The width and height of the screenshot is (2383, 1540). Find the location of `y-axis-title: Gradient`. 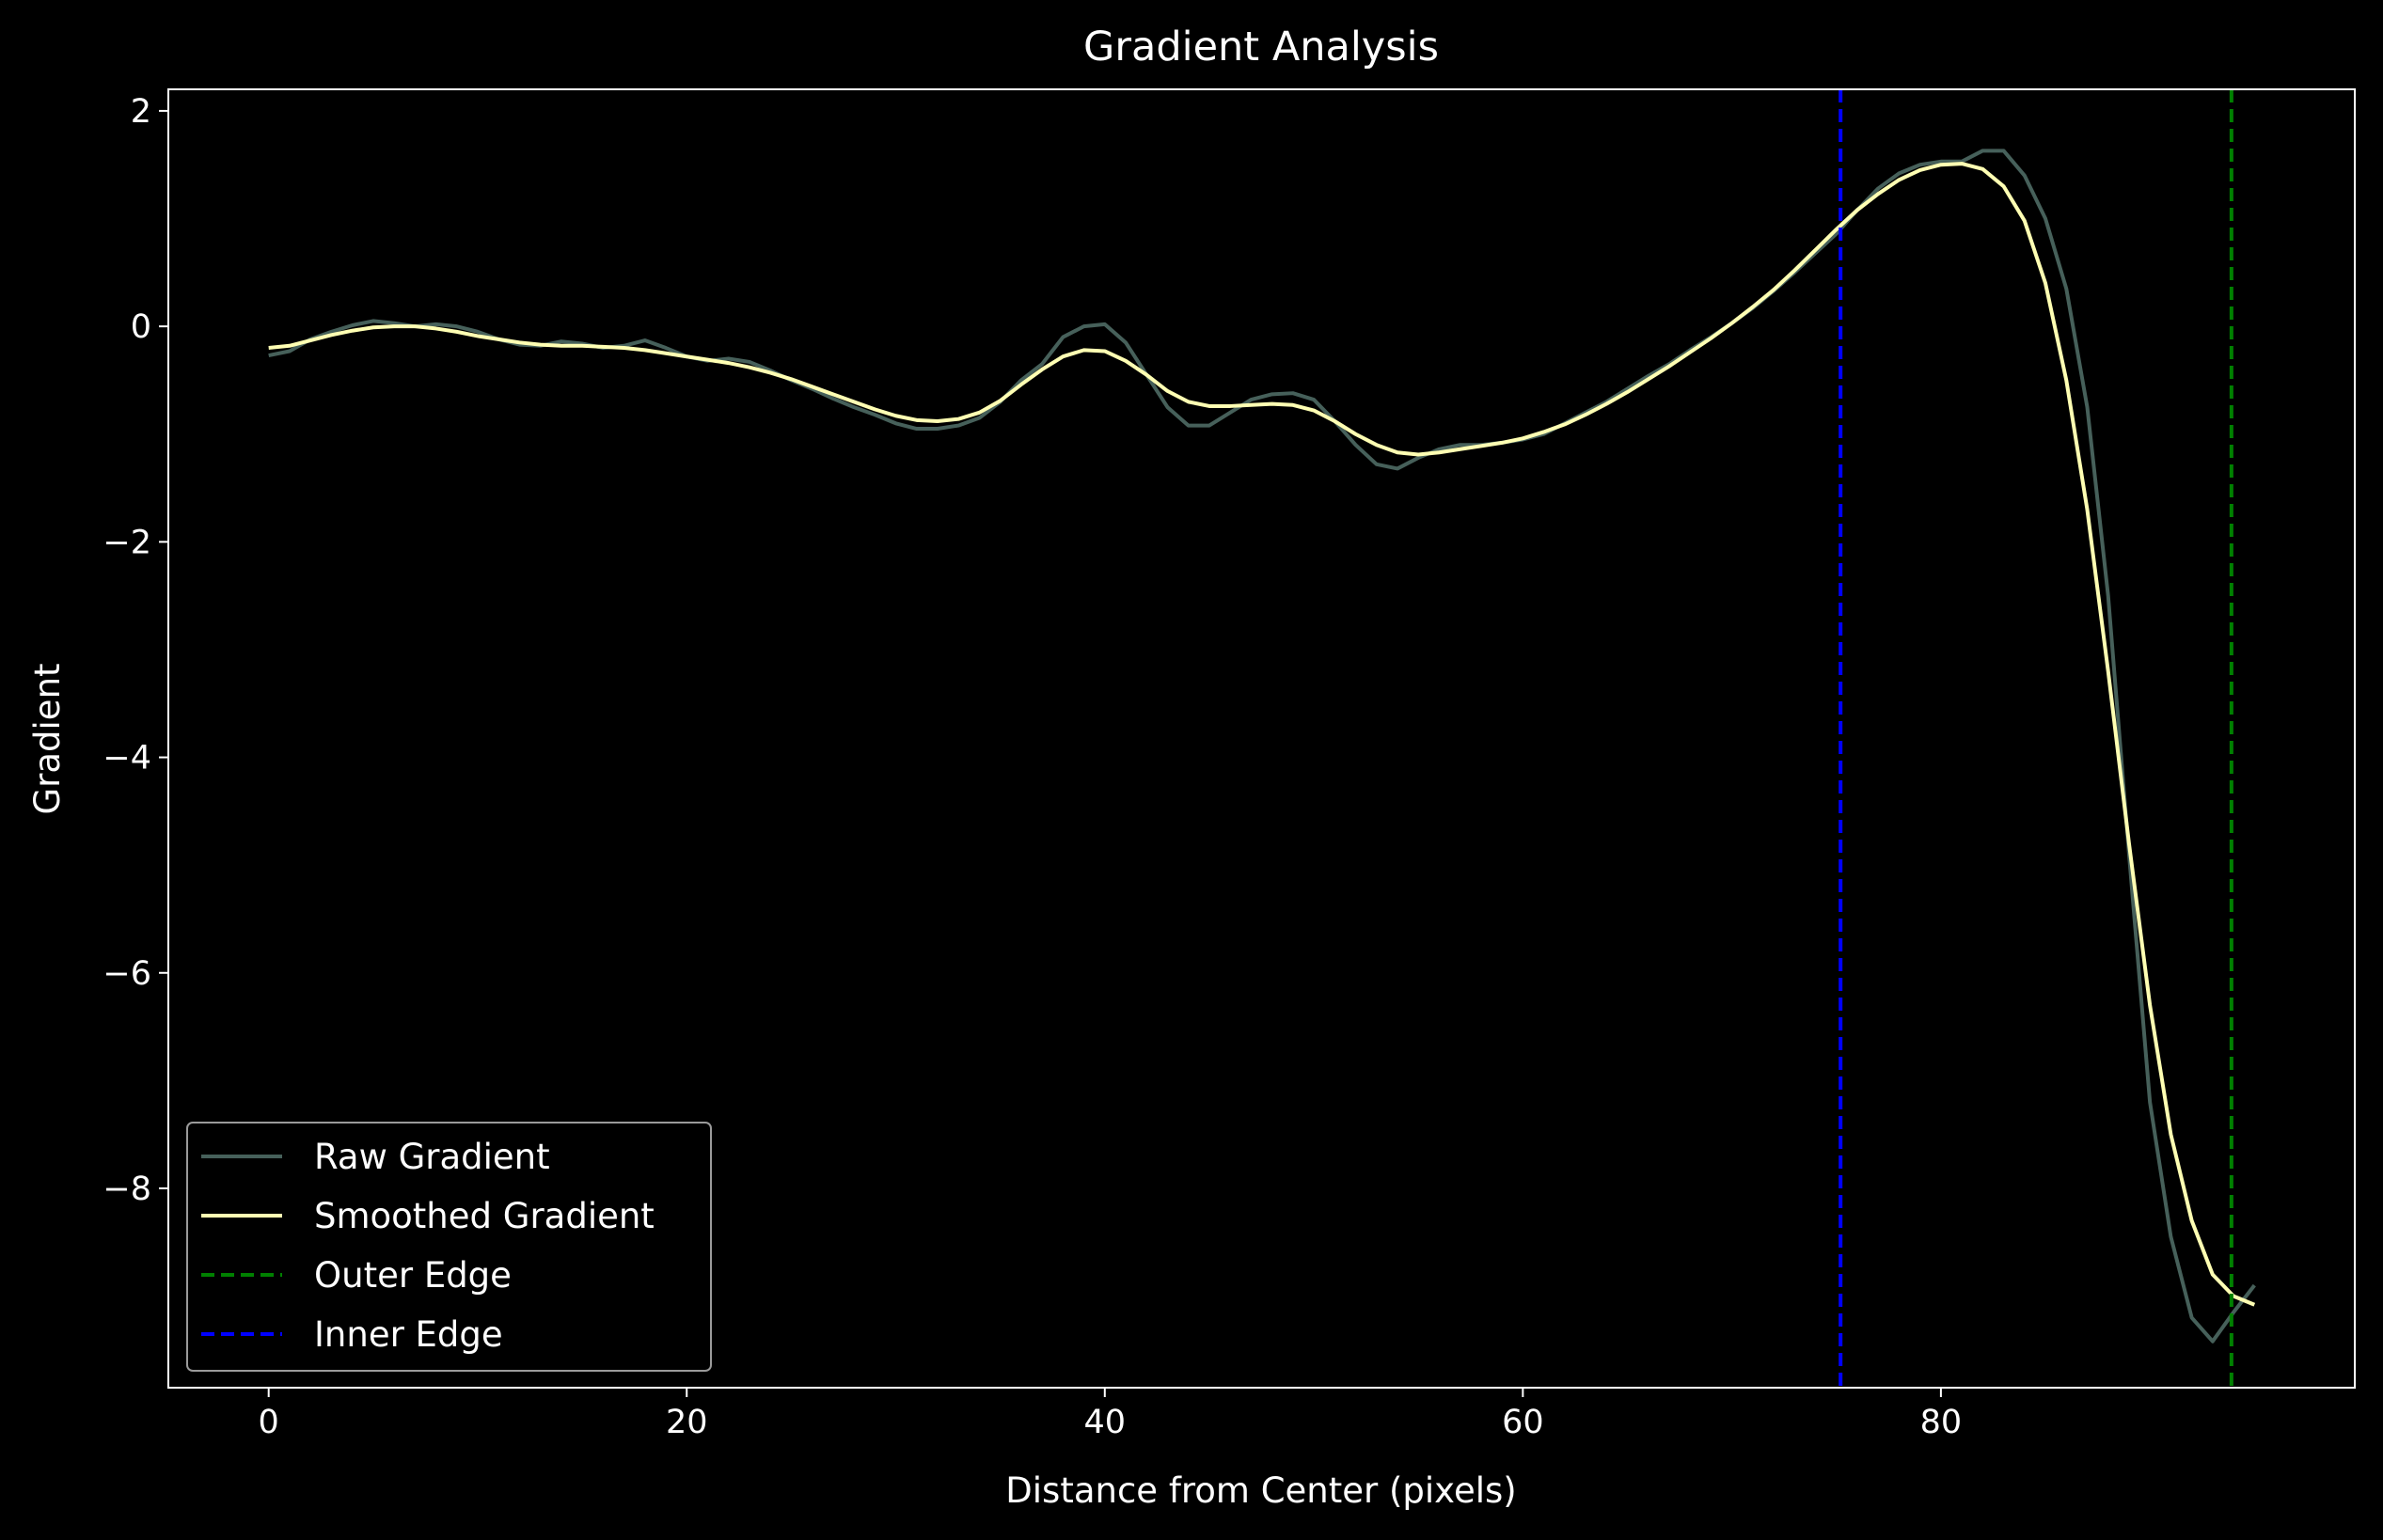

y-axis-title: Gradient is located at coordinates (47, 738).